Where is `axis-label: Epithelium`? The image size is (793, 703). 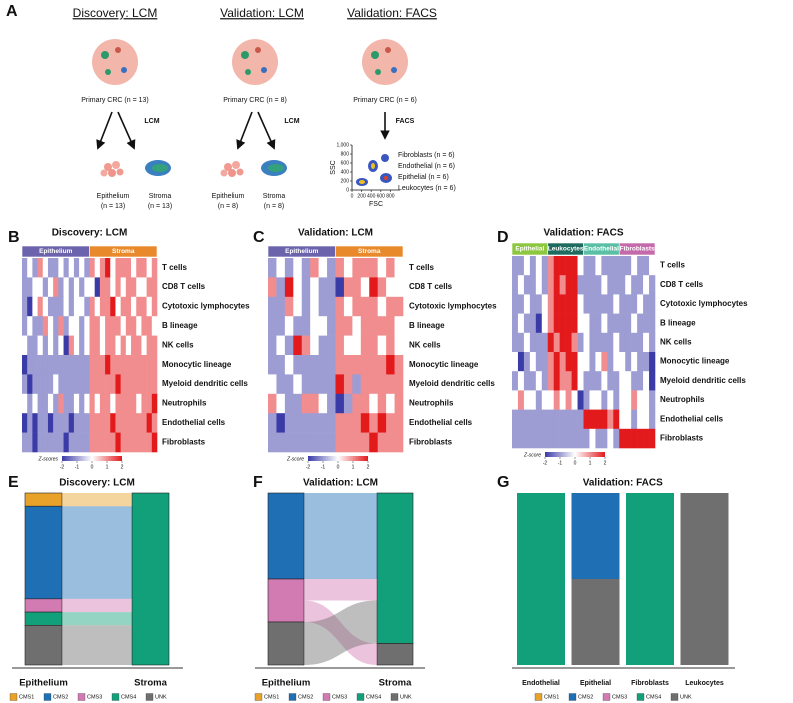 axis-label: Epithelium is located at coordinates (43, 683).